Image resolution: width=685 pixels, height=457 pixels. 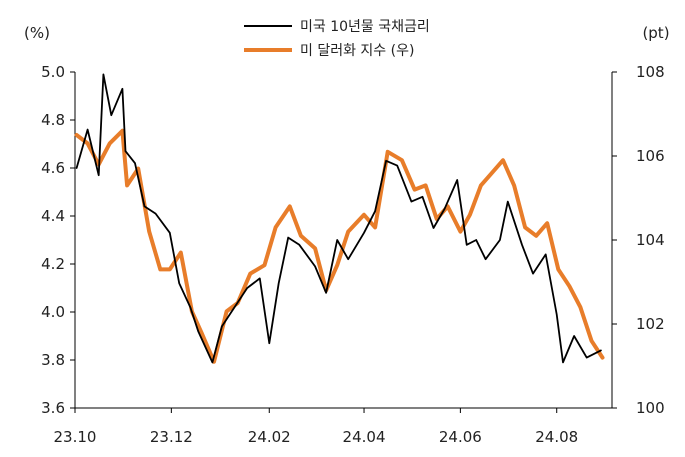 I want to click on right-y-tick-label: 102, so click(x=650, y=324).